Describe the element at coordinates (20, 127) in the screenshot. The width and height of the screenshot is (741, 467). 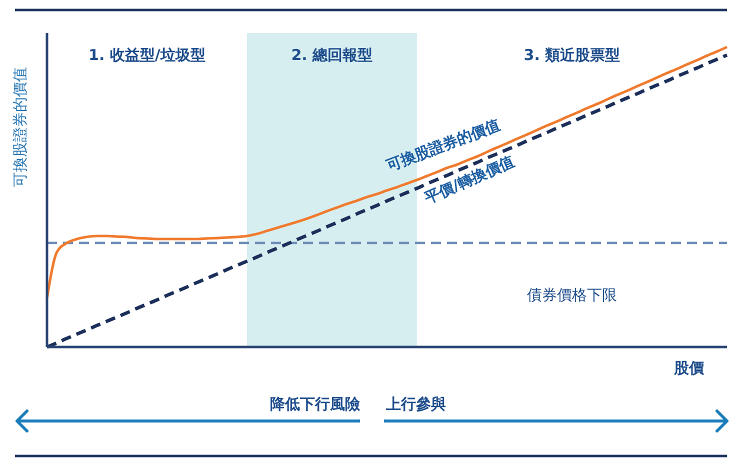
I see `y-axis-title: 可換股證券的價值` at that location.